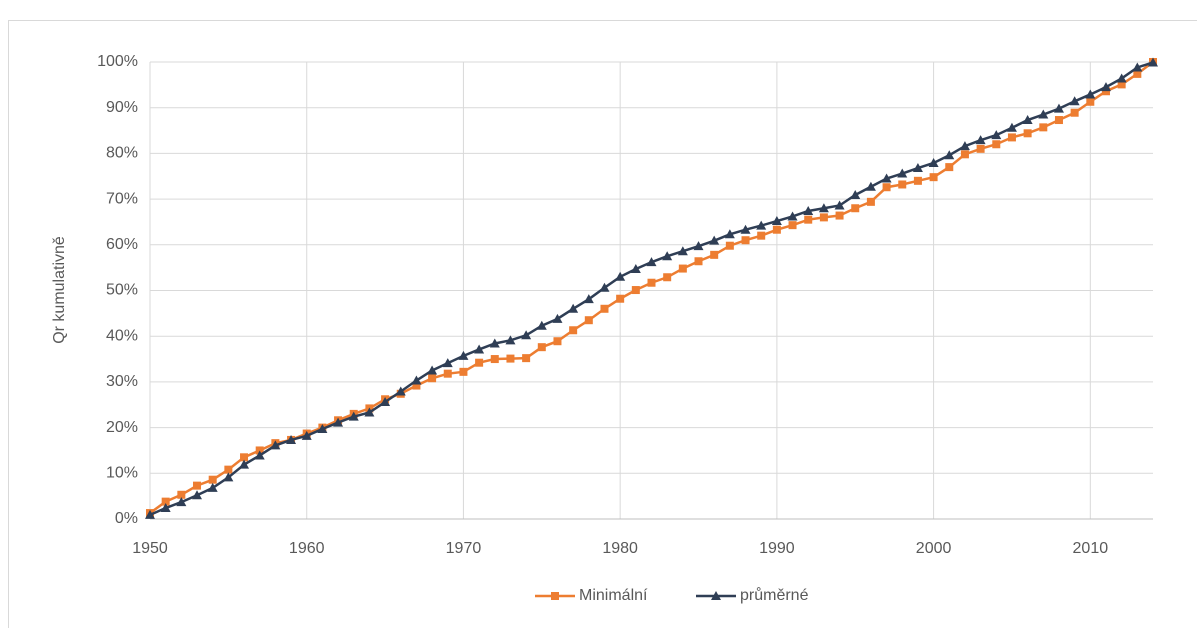 This screenshot has width=1197, height=633. I want to click on legend-label: Minimální, so click(613, 595).